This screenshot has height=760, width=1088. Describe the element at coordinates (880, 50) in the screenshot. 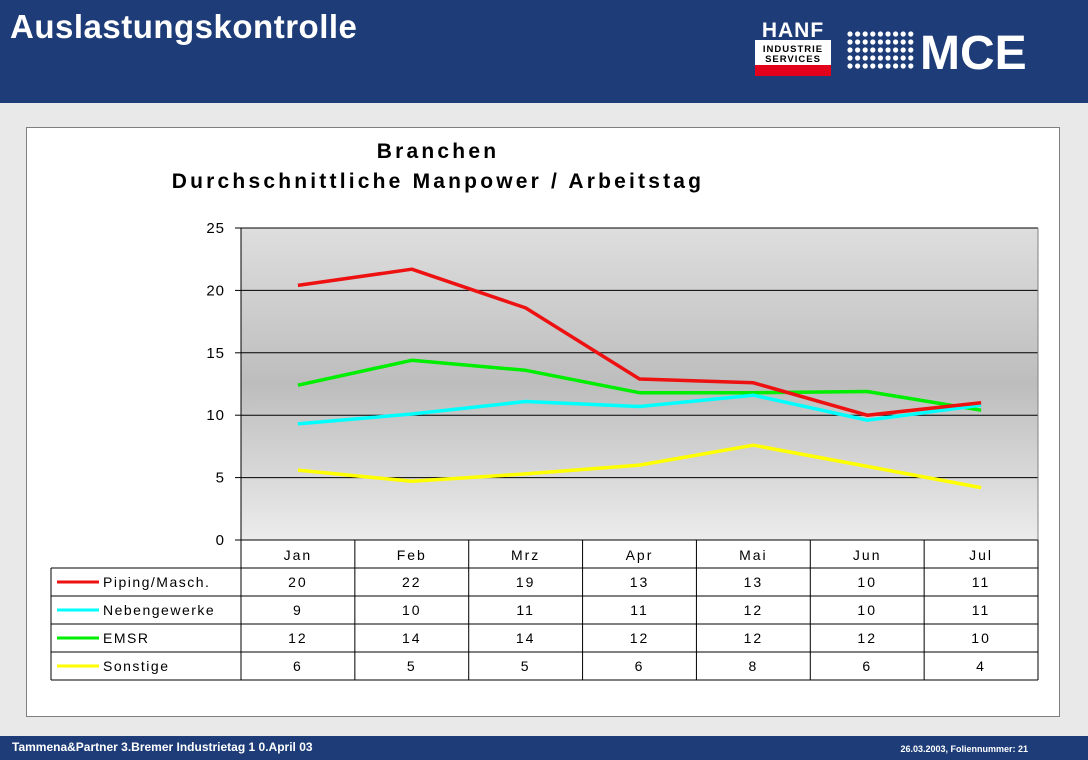

I see `mce-dot-grid` at that location.